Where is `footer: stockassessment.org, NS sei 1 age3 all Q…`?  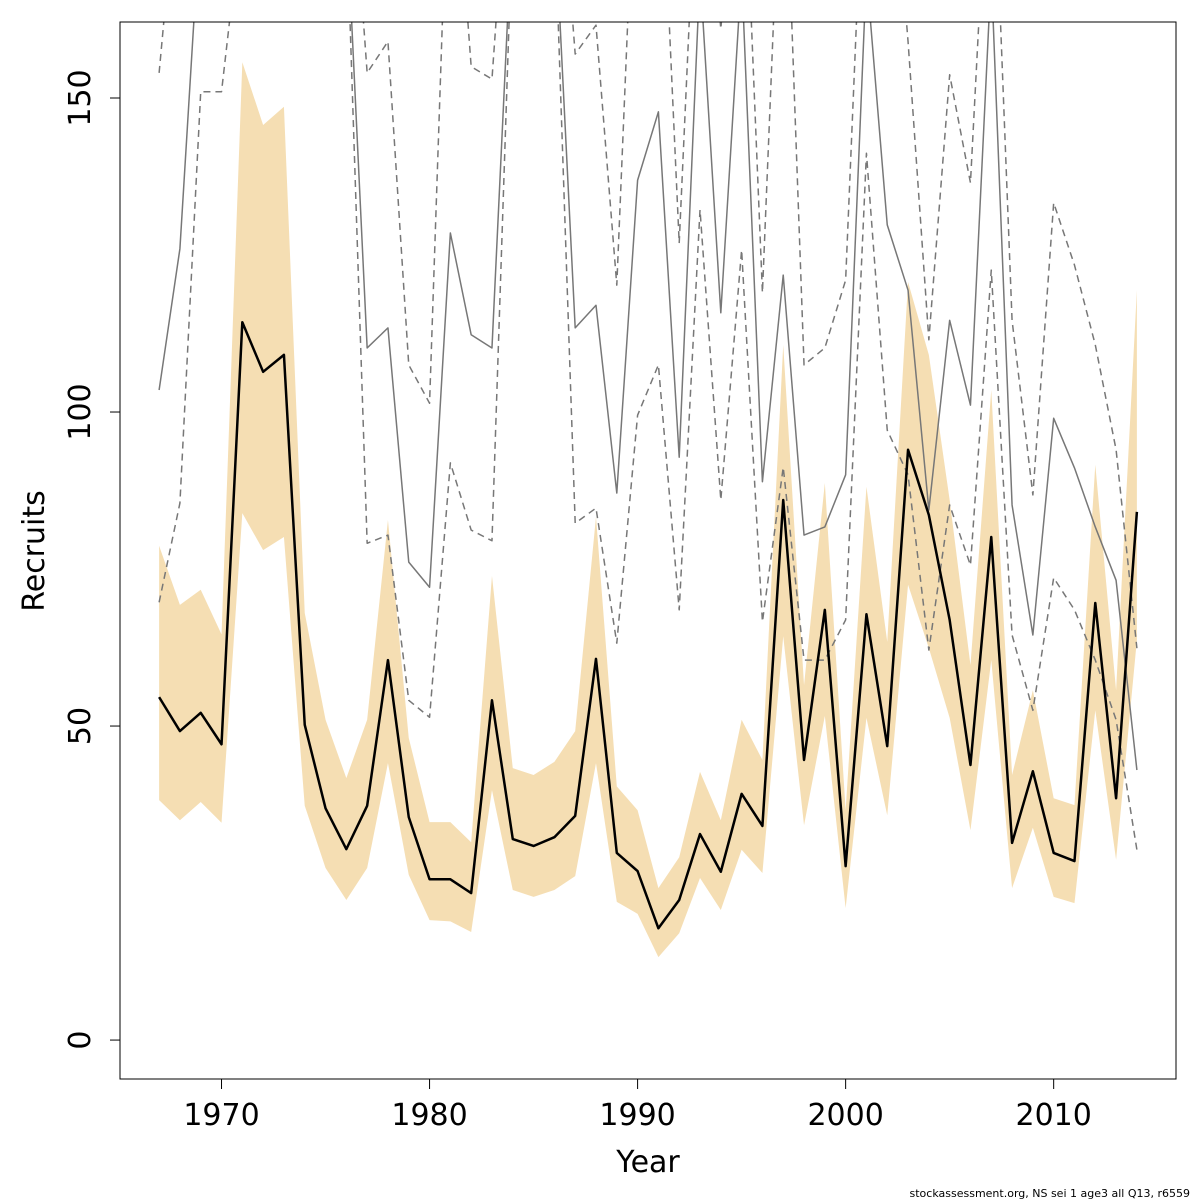
footer: stockassessment.org, NS sei 1 age3 all Q… is located at coordinates (1050, 1193).